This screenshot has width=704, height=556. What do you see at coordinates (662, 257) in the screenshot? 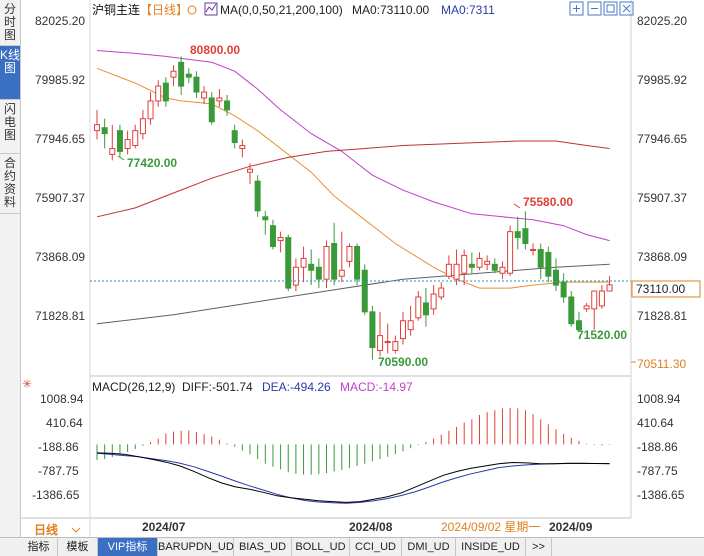
I see `price-tick-right-4: 73868.09` at bounding box center [662, 257].